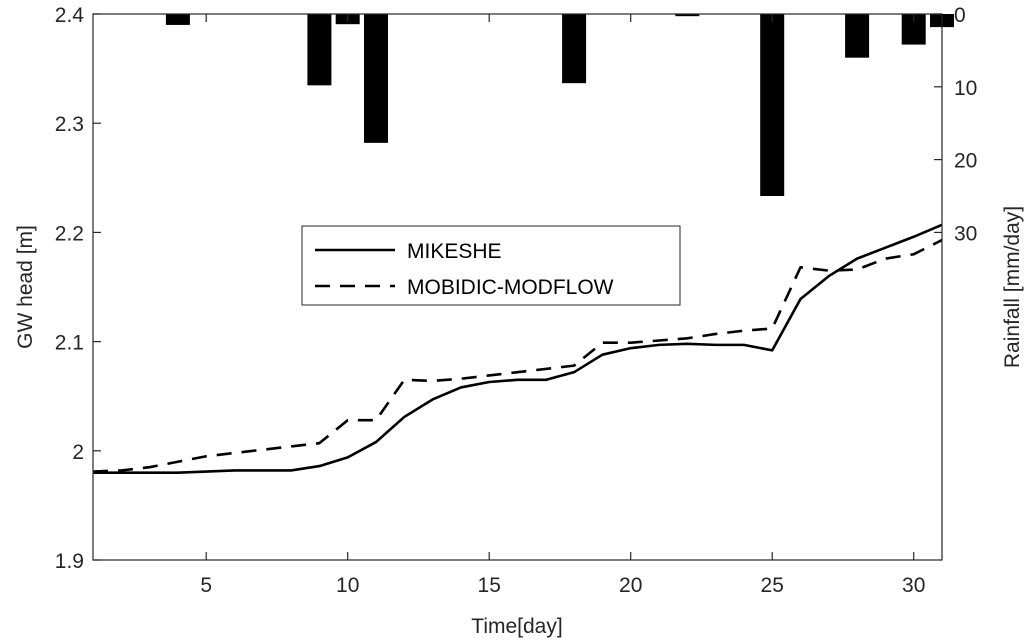  What do you see at coordinates (454, 251) in the screenshot?
I see `legend-label-mikeshe: MIKESHE` at bounding box center [454, 251].